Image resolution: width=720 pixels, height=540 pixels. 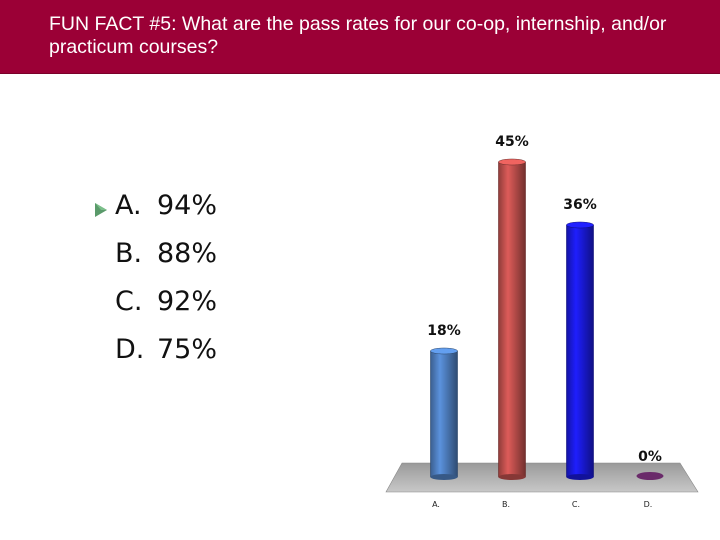 I want to click on option-value: 92%, so click(x=187, y=301).